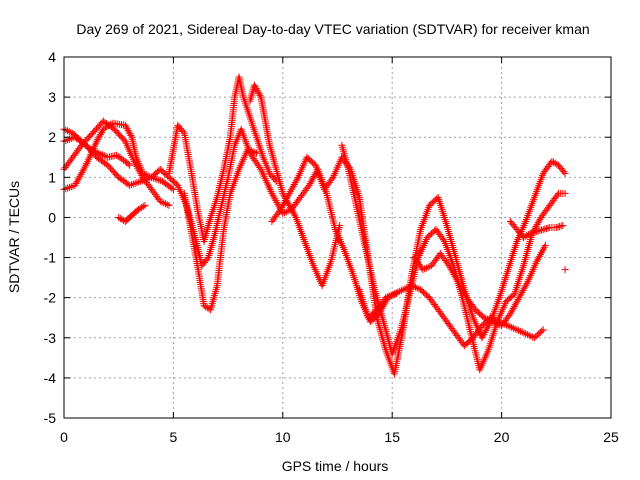 The height and width of the screenshot is (480, 640). I want to click on y-tick-label: -2, so click(50, 298).